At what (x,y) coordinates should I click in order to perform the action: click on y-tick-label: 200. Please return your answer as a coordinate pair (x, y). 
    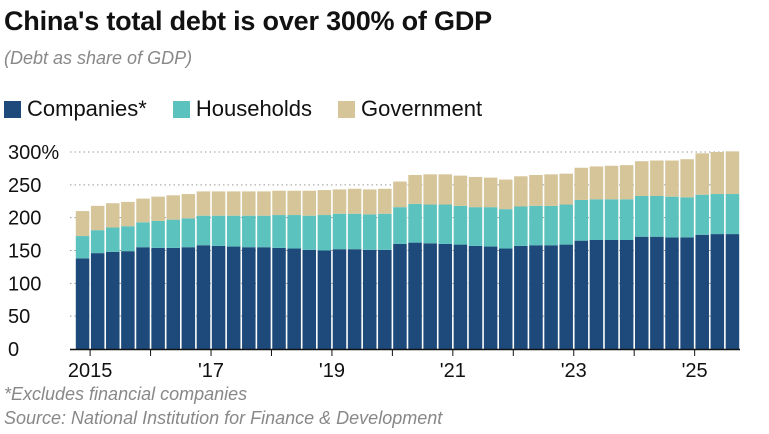
    Looking at the image, I should click on (24, 219).